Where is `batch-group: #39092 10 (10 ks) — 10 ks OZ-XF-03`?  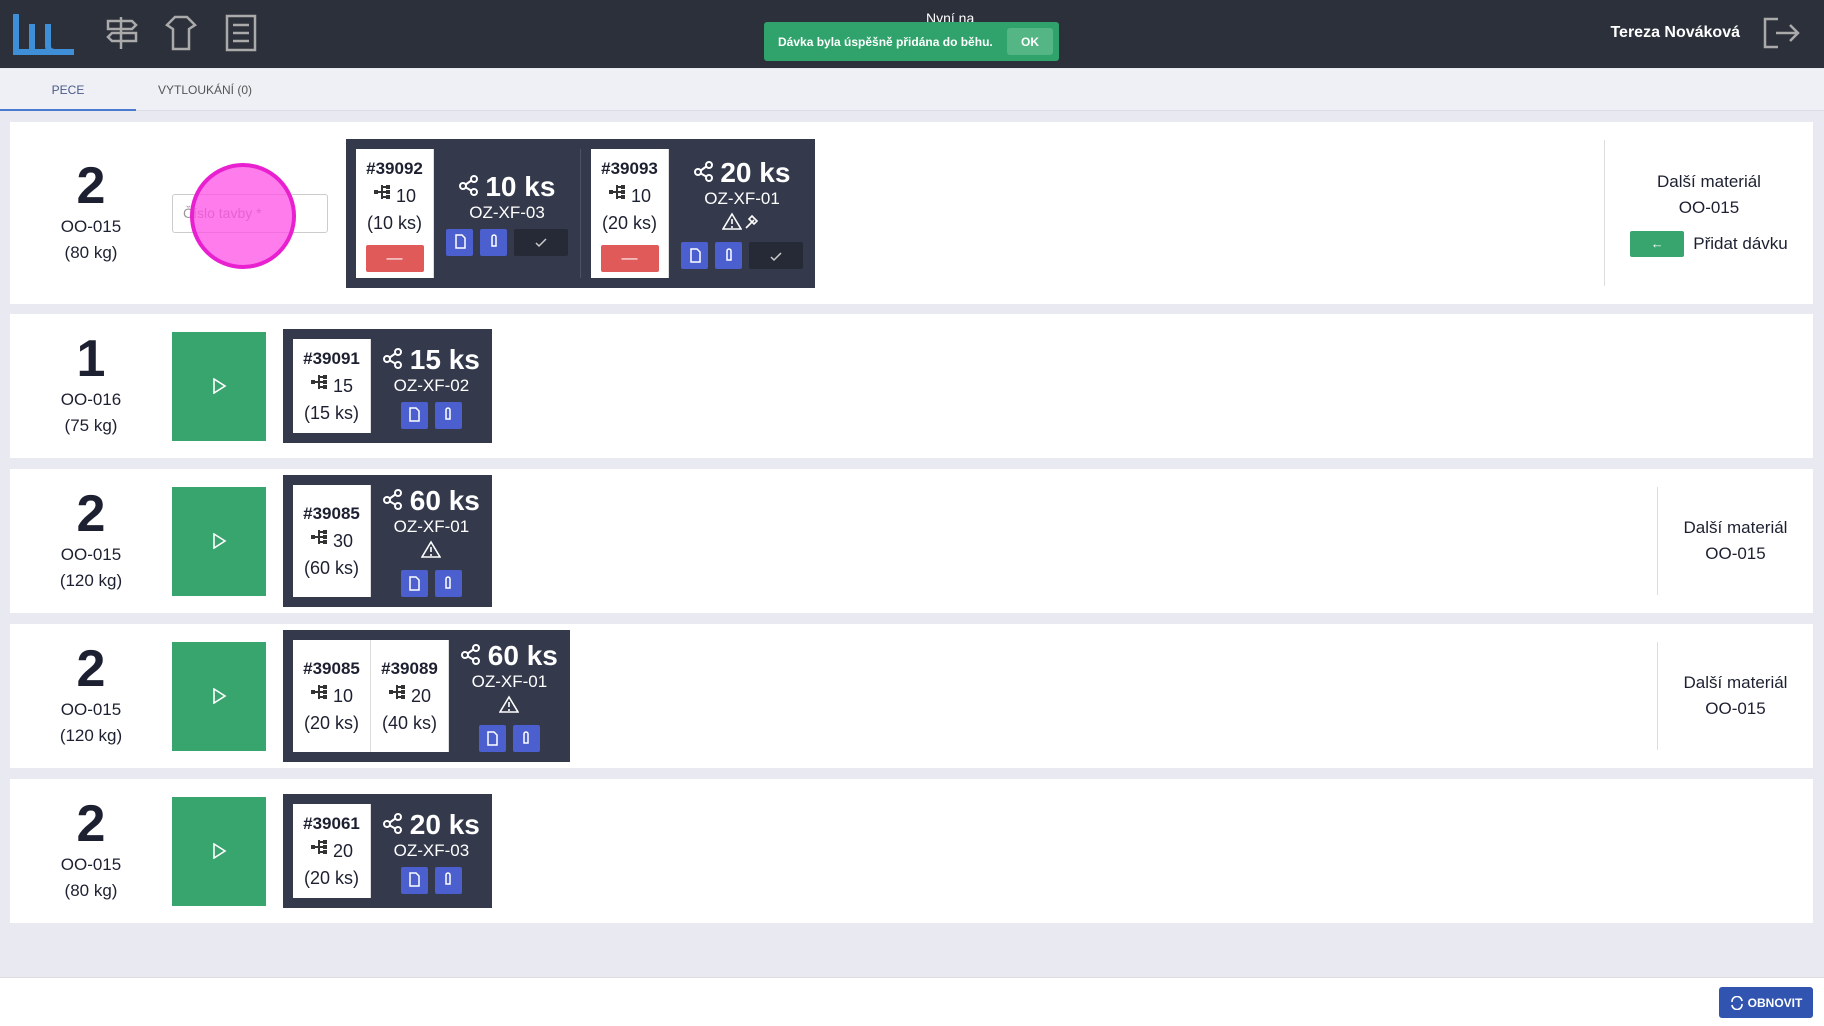
batch-group: #39092 10 (10 ks) — 10 ks OZ-XF-03 is located at coordinates (468, 213).